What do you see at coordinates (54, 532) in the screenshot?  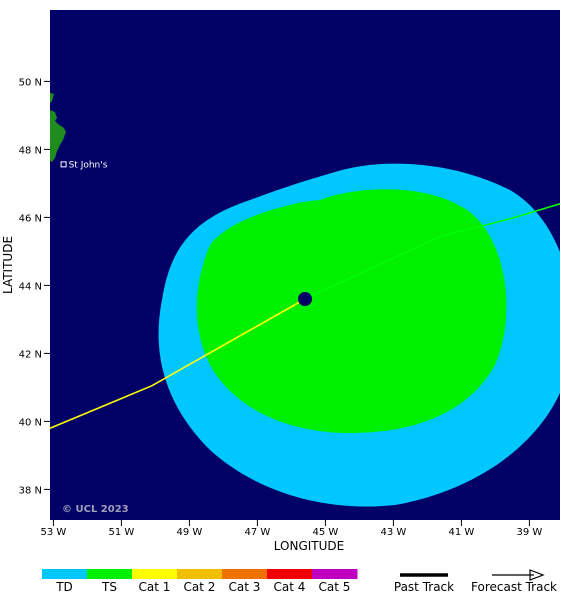 I see `x-tick-label: 53 W` at bounding box center [54, 532].